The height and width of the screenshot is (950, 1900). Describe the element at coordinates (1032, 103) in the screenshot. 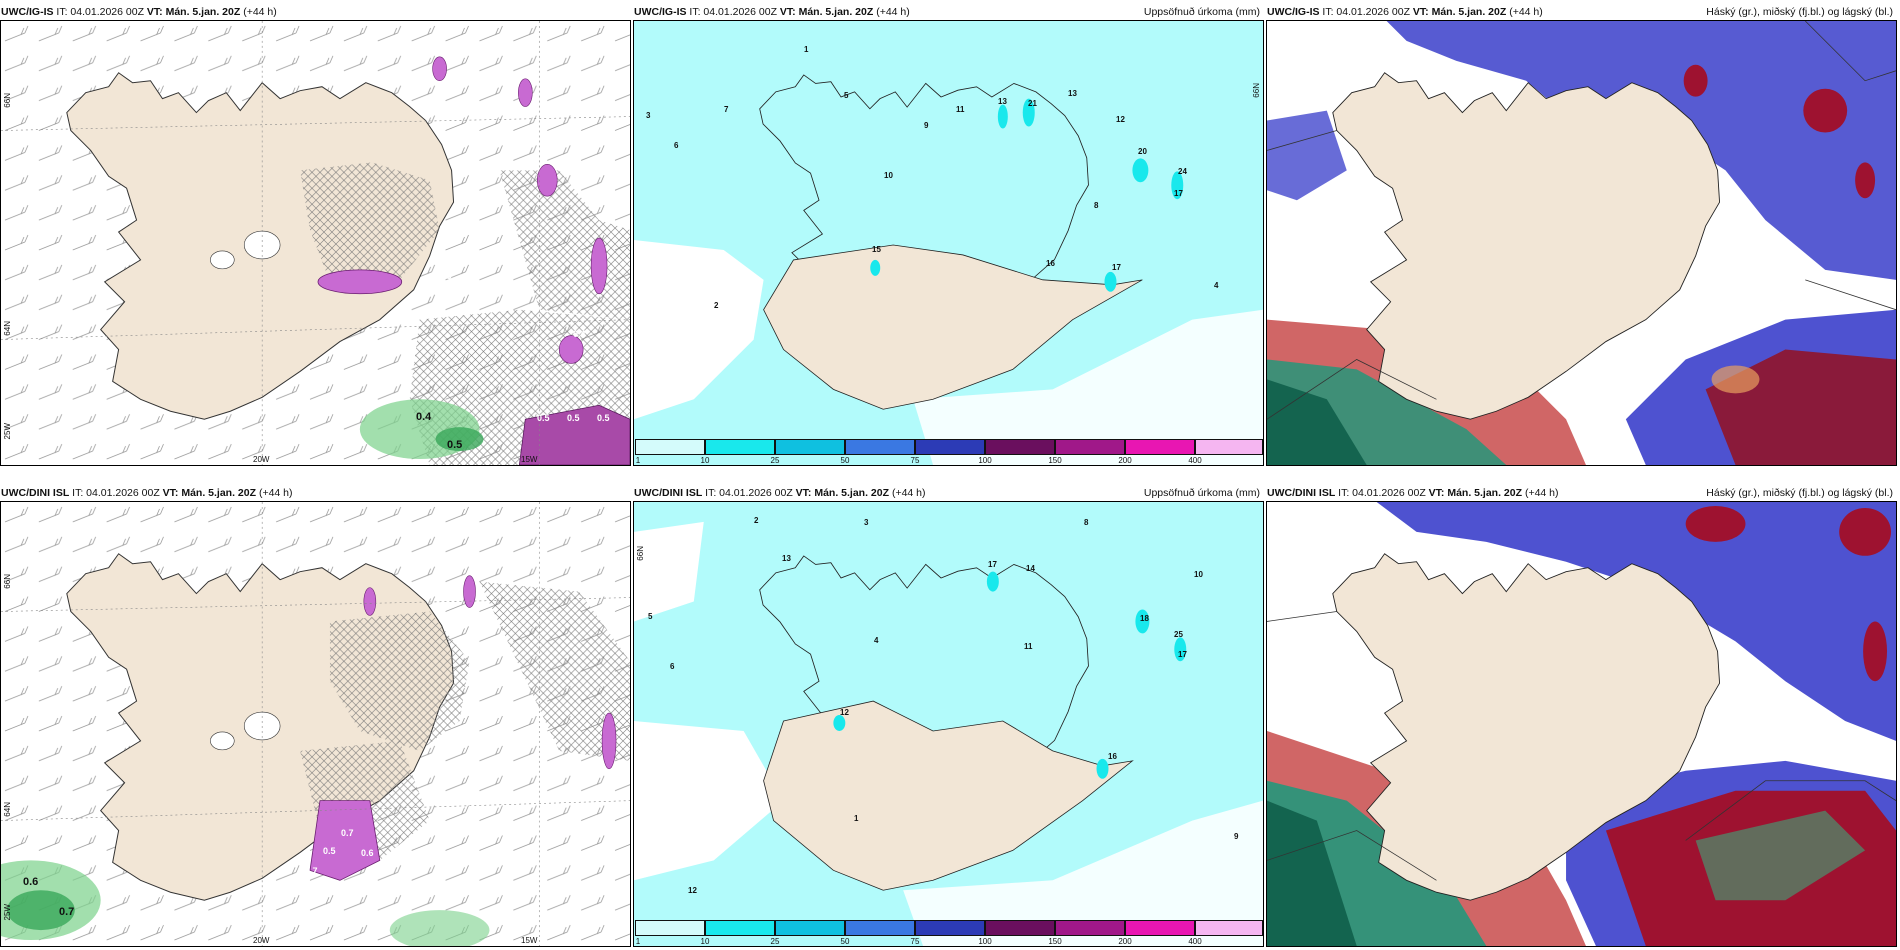

I see `precip-value: 21` at that location.